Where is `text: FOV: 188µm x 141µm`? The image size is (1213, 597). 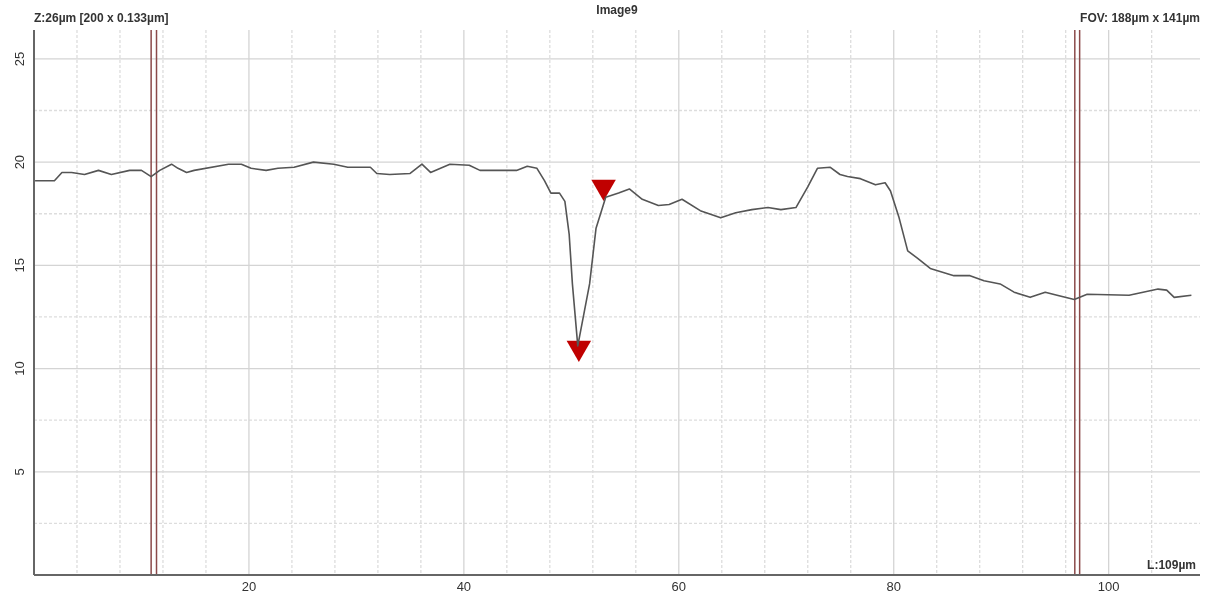
text: FOV: 188µm x 141µm is located at coordinates (1140, 18).